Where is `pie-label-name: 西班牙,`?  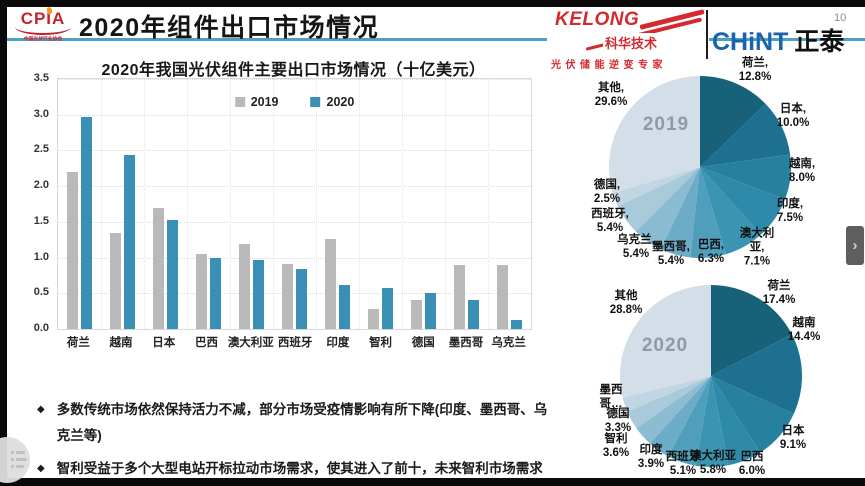 pie-label-name: 西班牙, is located at coordinates (610, 214).